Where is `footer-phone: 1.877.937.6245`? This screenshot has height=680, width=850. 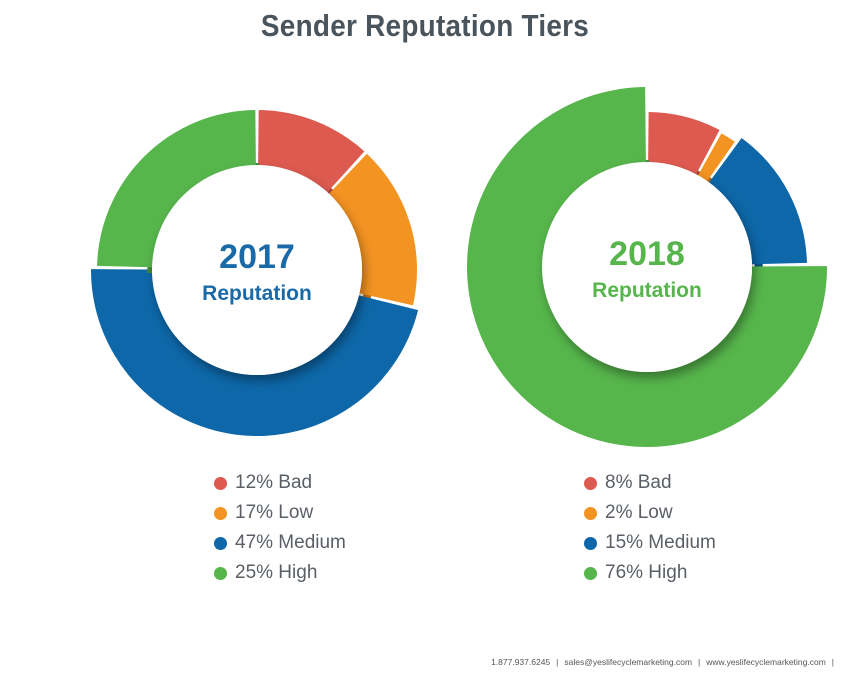
footer-phone: 1.877.937.6245 is located at coordinates (521, 662).